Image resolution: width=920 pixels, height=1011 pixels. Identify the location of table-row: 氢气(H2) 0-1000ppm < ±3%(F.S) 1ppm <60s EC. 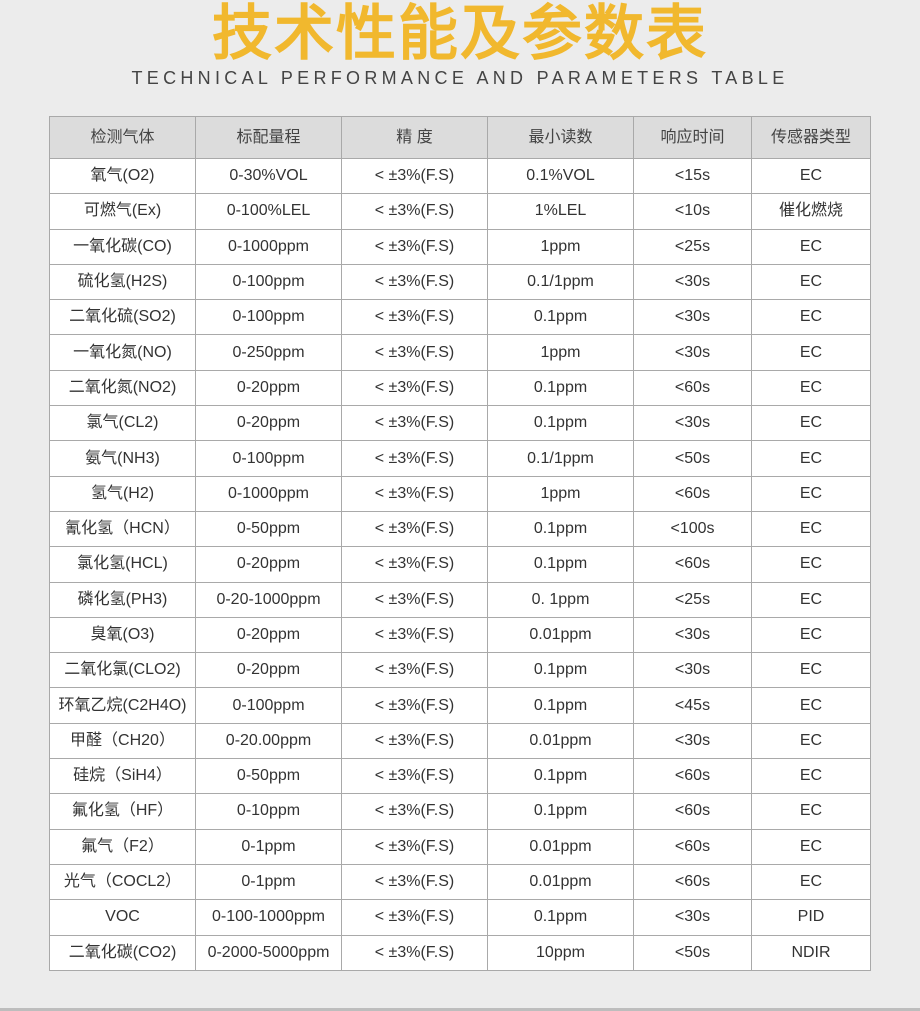
(460, 493).